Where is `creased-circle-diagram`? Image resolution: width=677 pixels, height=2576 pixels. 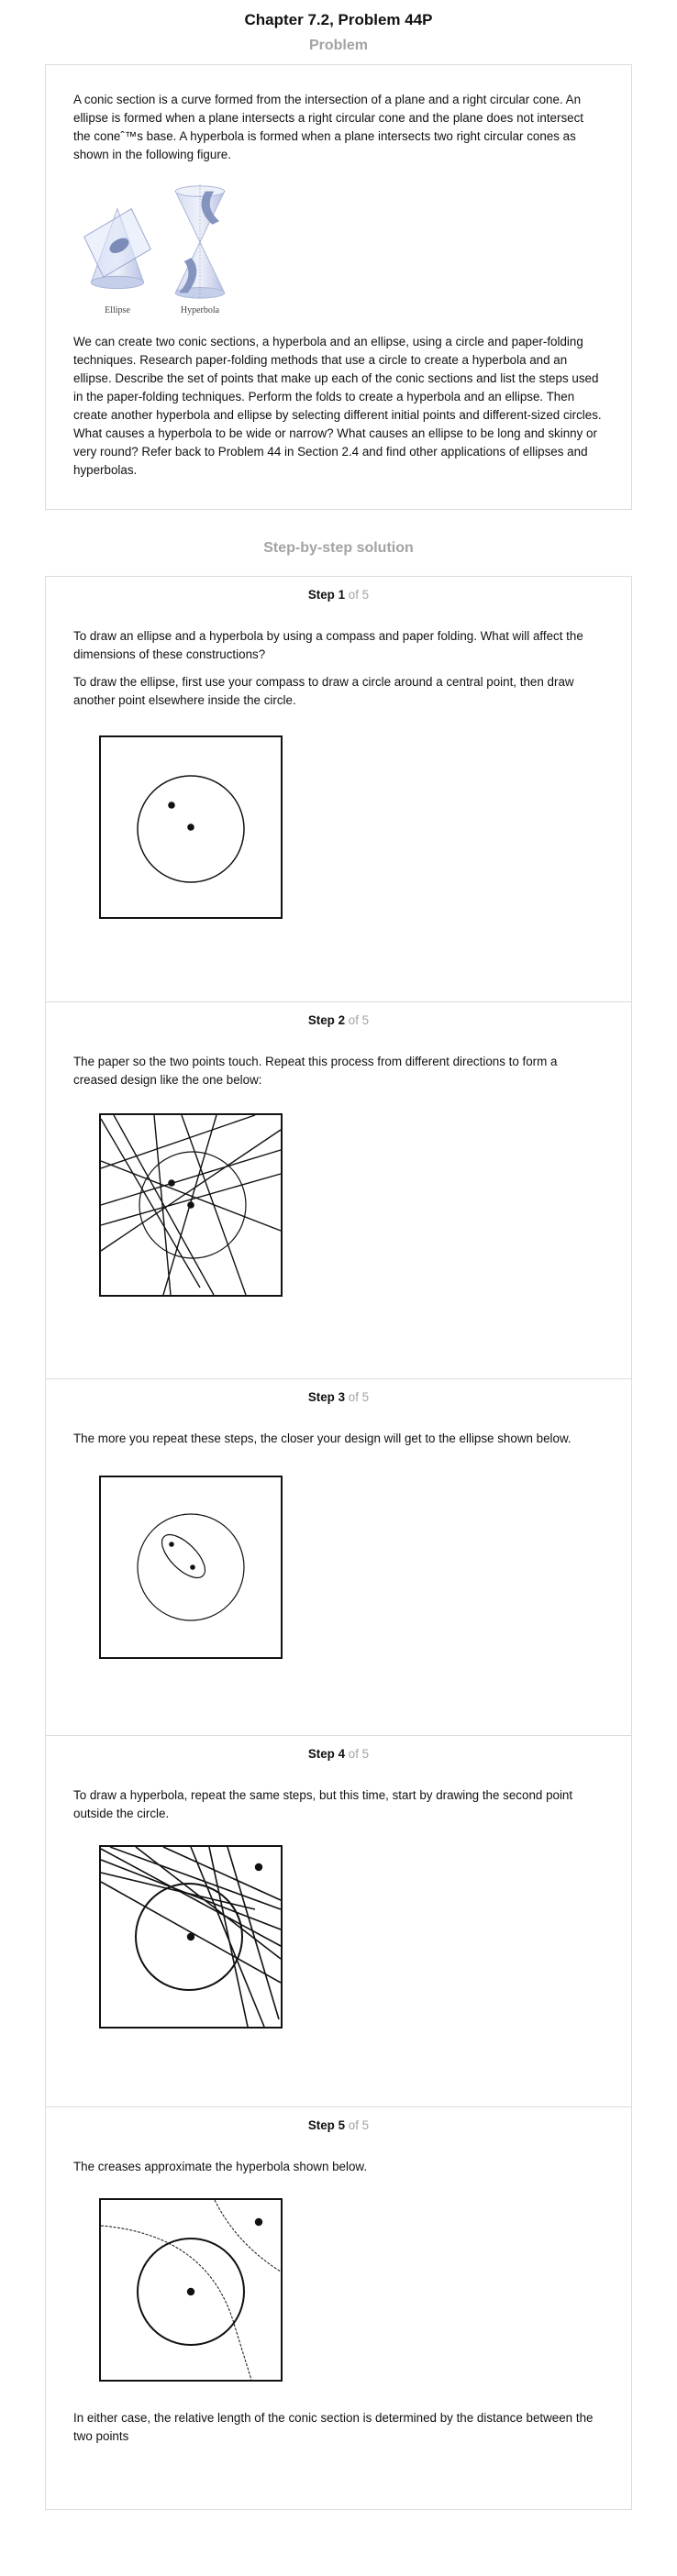
creased-circle-diagram is located at coordinates (191, 1205).